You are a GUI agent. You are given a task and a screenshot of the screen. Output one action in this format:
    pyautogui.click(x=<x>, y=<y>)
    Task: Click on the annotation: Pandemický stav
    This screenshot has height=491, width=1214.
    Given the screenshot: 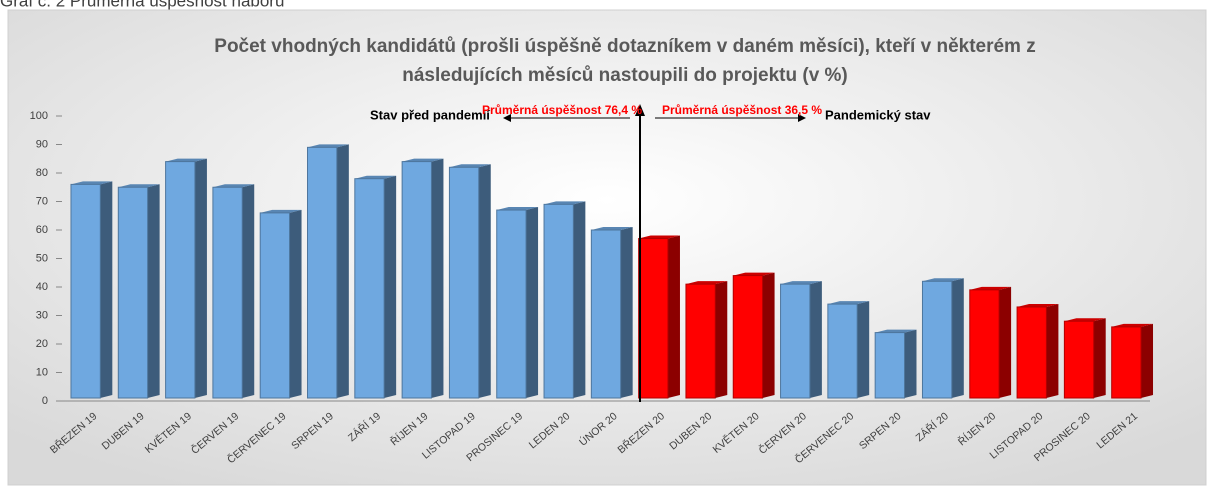 What is the action you would take?
    pyautogui.click(x=878, y=114)
    